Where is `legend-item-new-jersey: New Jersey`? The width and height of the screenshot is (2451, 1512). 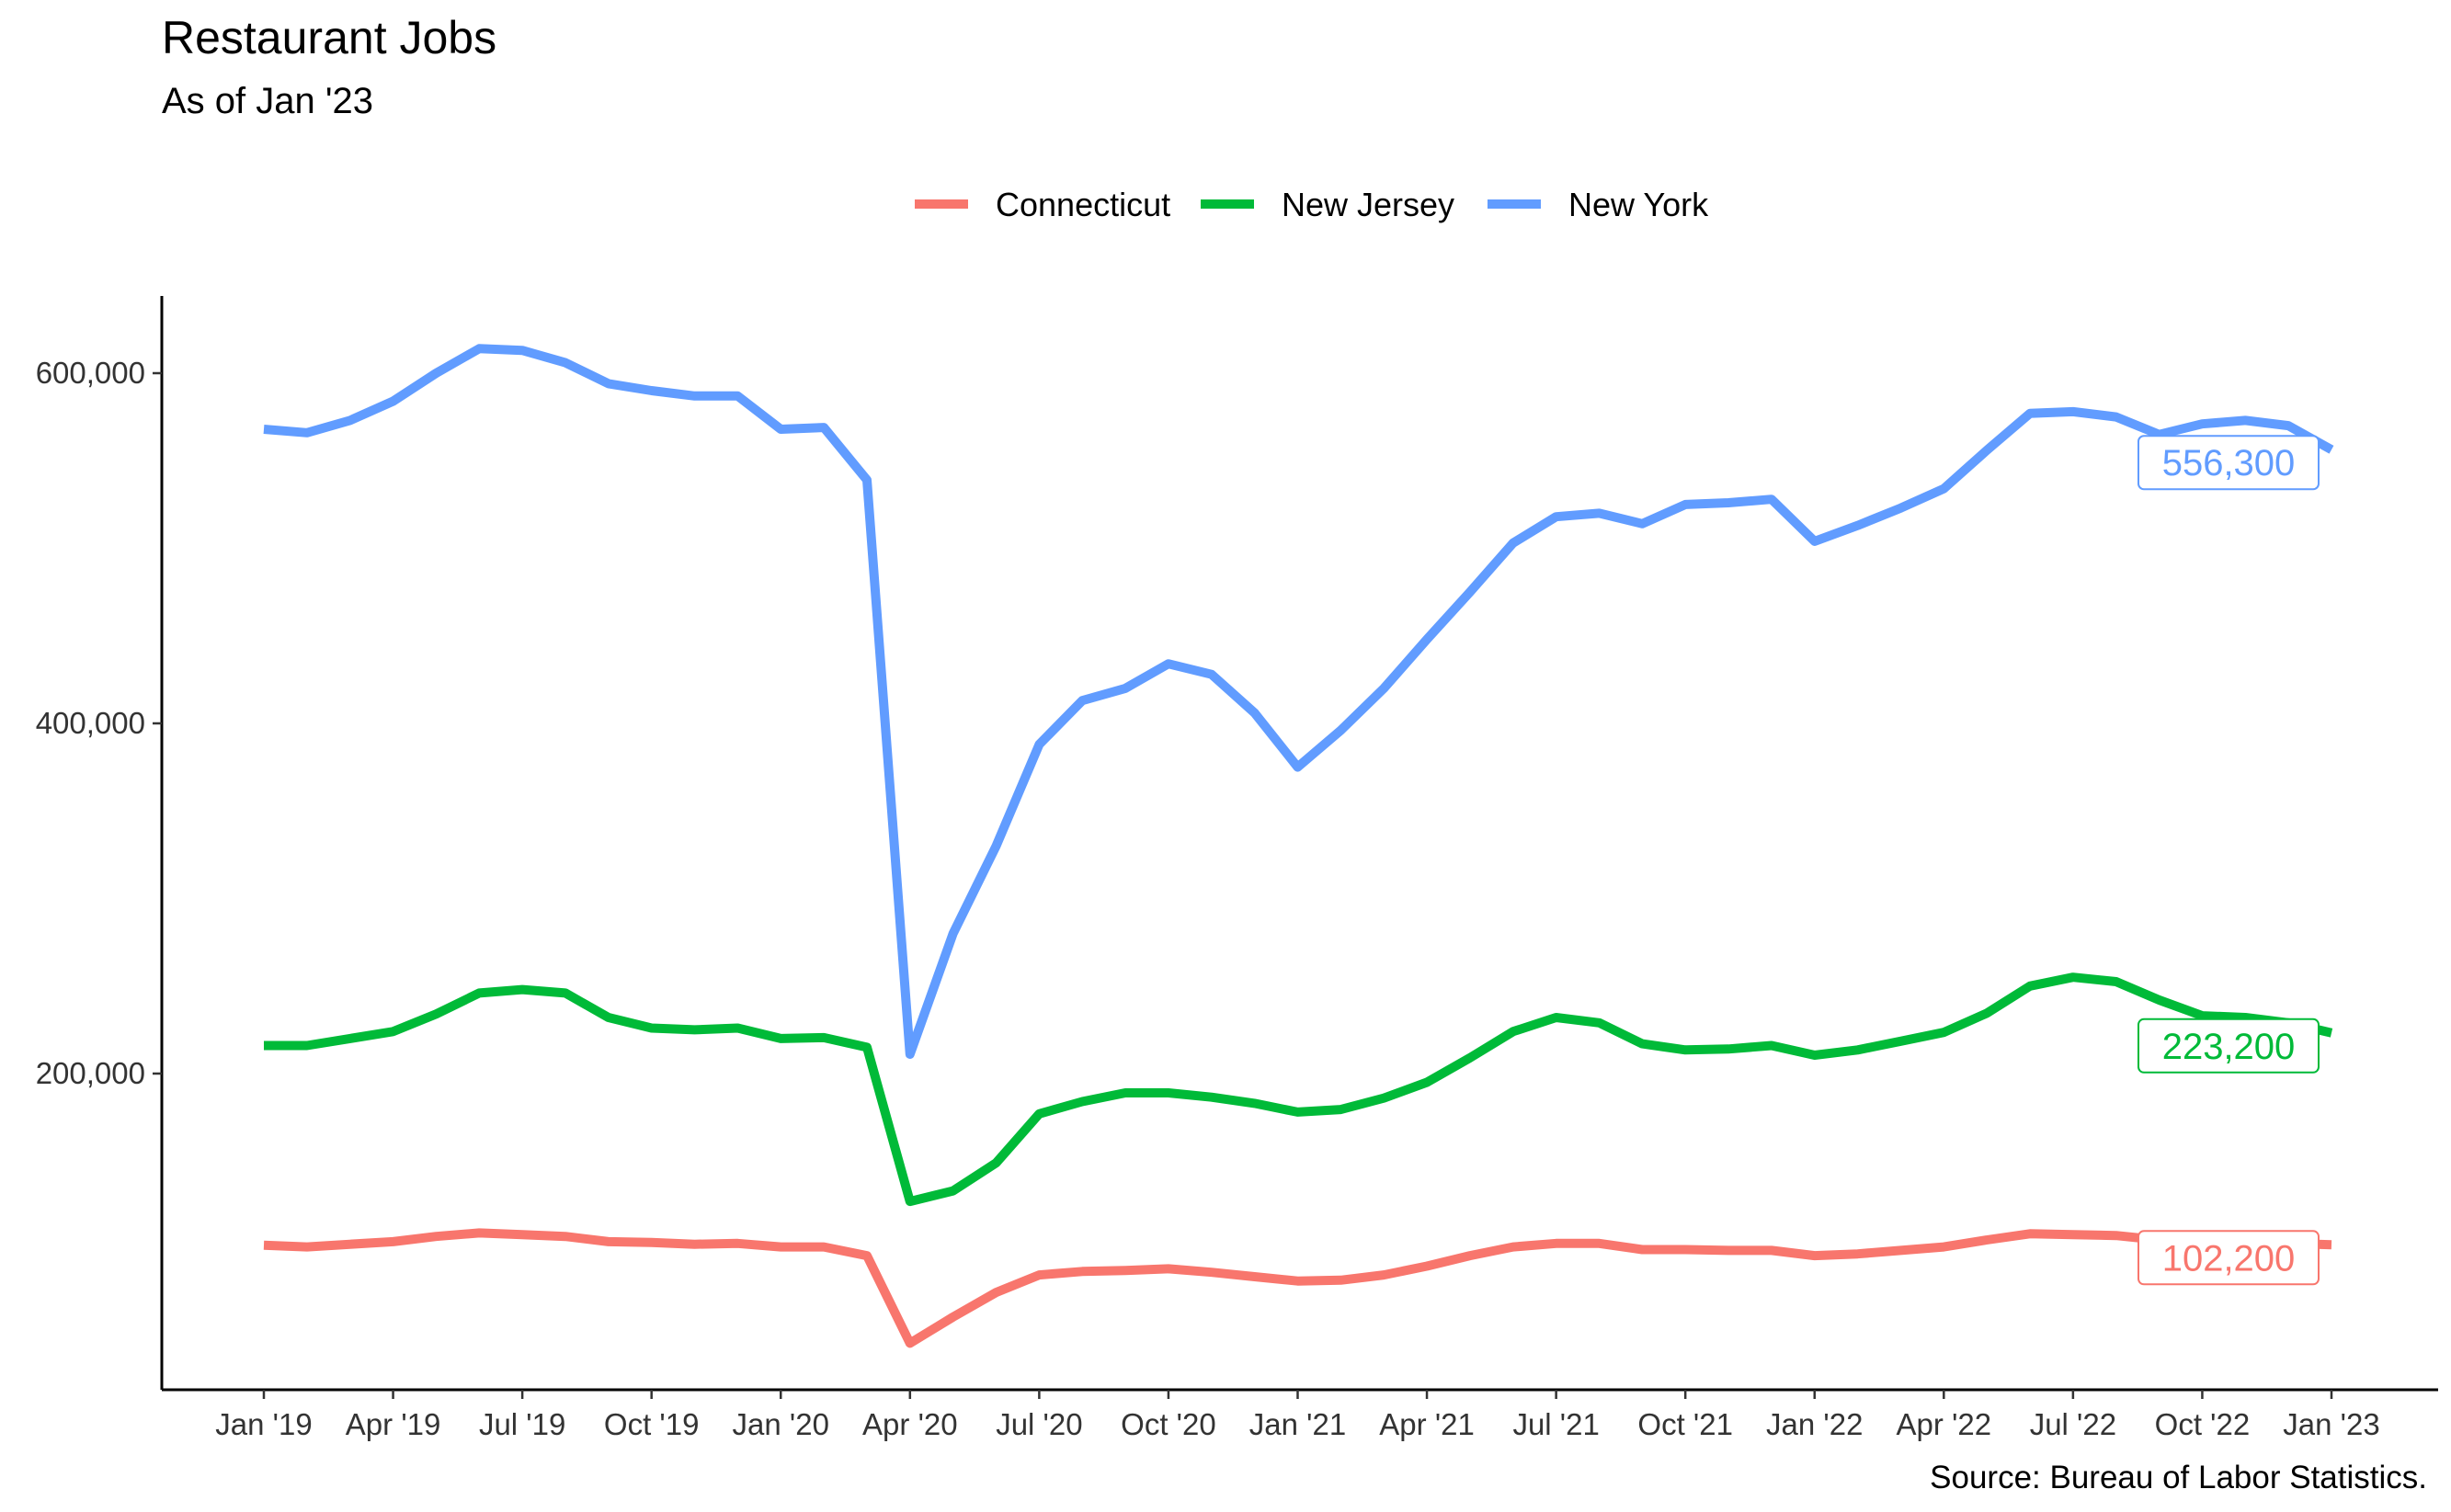
legend-item-new-jersey: New Jersey is located at coordinates (1327, 204).